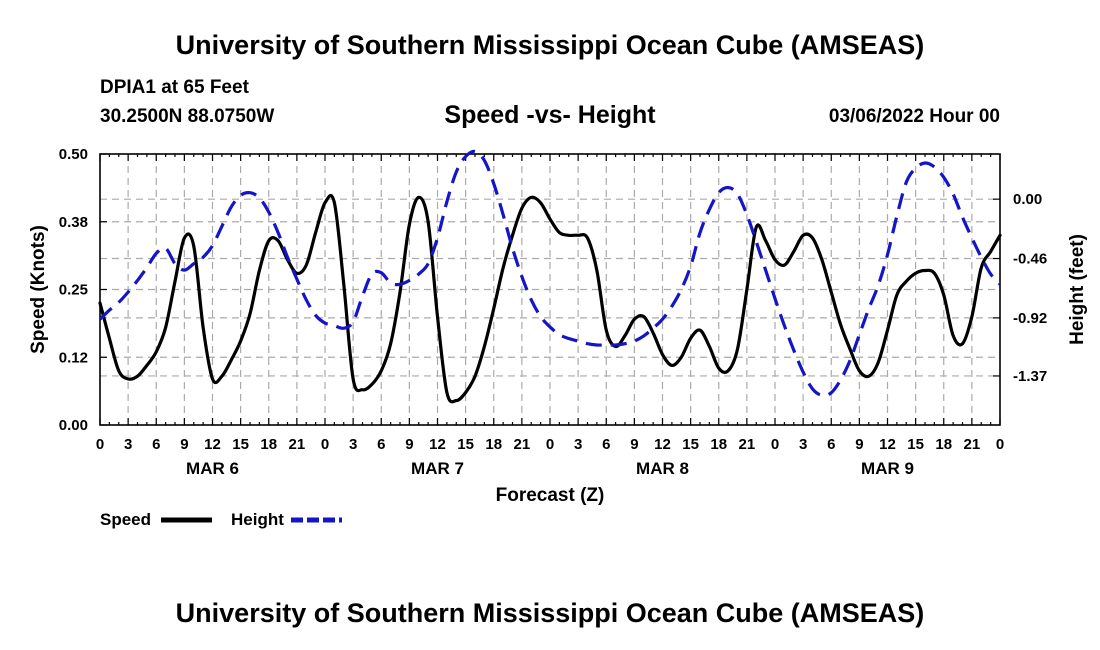 Image resolution: width=1100 pixels, height=650 pixels. What do you see at coordinates (257, 519) in the screenshot?
I see `legend-height-label: Height` at bounding box center [257, 519].